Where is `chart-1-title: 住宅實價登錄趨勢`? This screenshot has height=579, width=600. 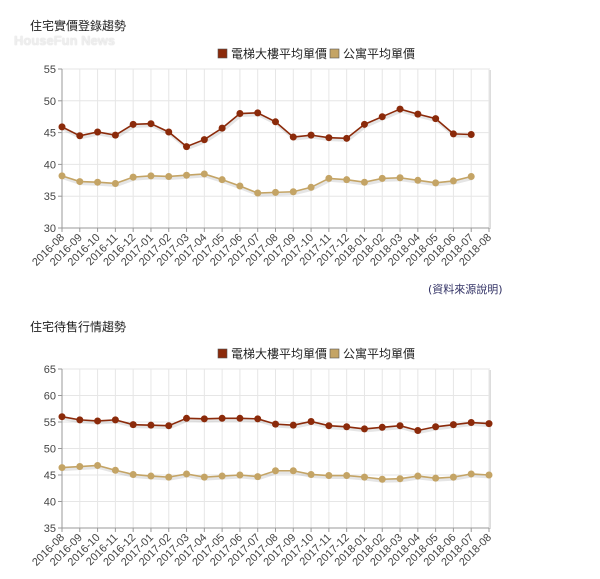
chart-1-title: 住宅實價登錄趨勢 is located at coordinates (78, 26).